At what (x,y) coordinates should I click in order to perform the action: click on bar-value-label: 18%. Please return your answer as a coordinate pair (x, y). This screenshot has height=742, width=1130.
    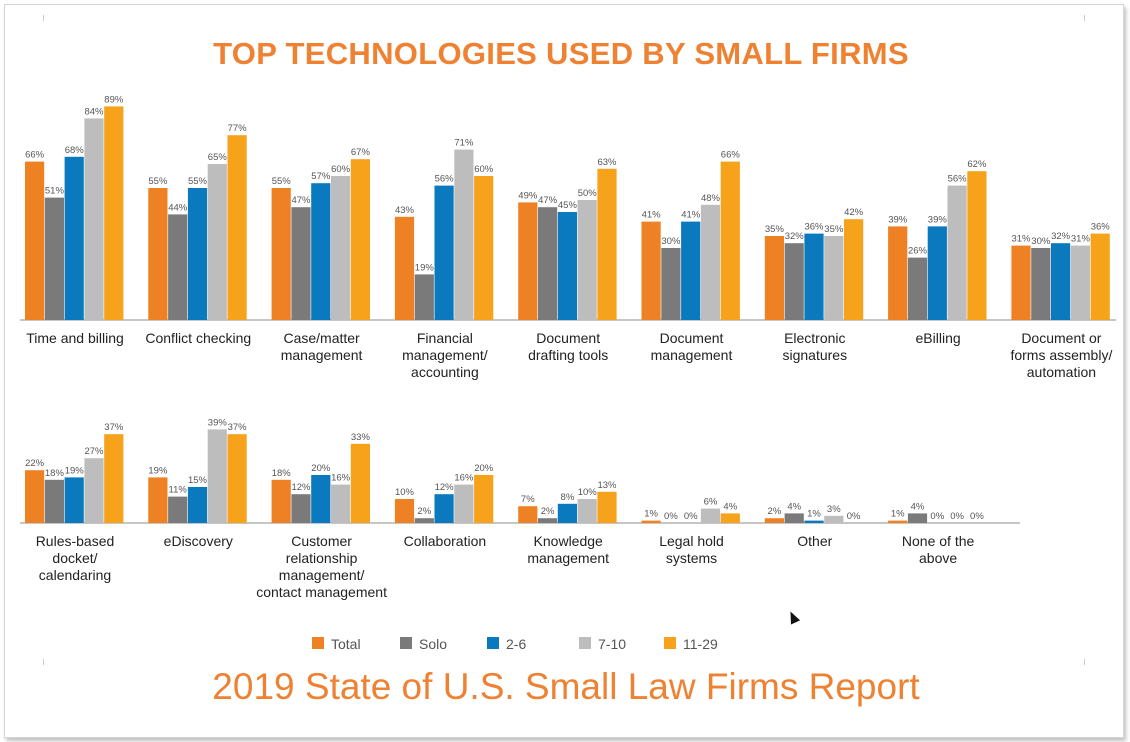
    Looking at the image, I should click on (282, 473).